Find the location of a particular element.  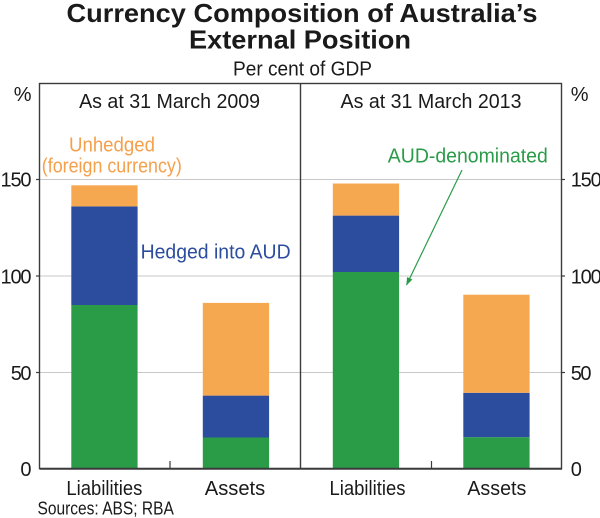

svg-text: Unhedged is located at coordinates (112, 145).